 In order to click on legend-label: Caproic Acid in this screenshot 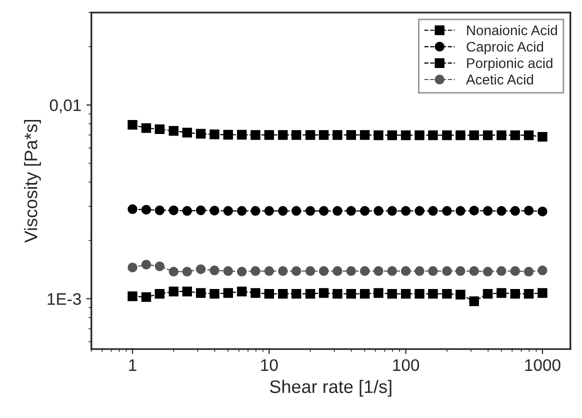, I will do `click(505, 47)`.